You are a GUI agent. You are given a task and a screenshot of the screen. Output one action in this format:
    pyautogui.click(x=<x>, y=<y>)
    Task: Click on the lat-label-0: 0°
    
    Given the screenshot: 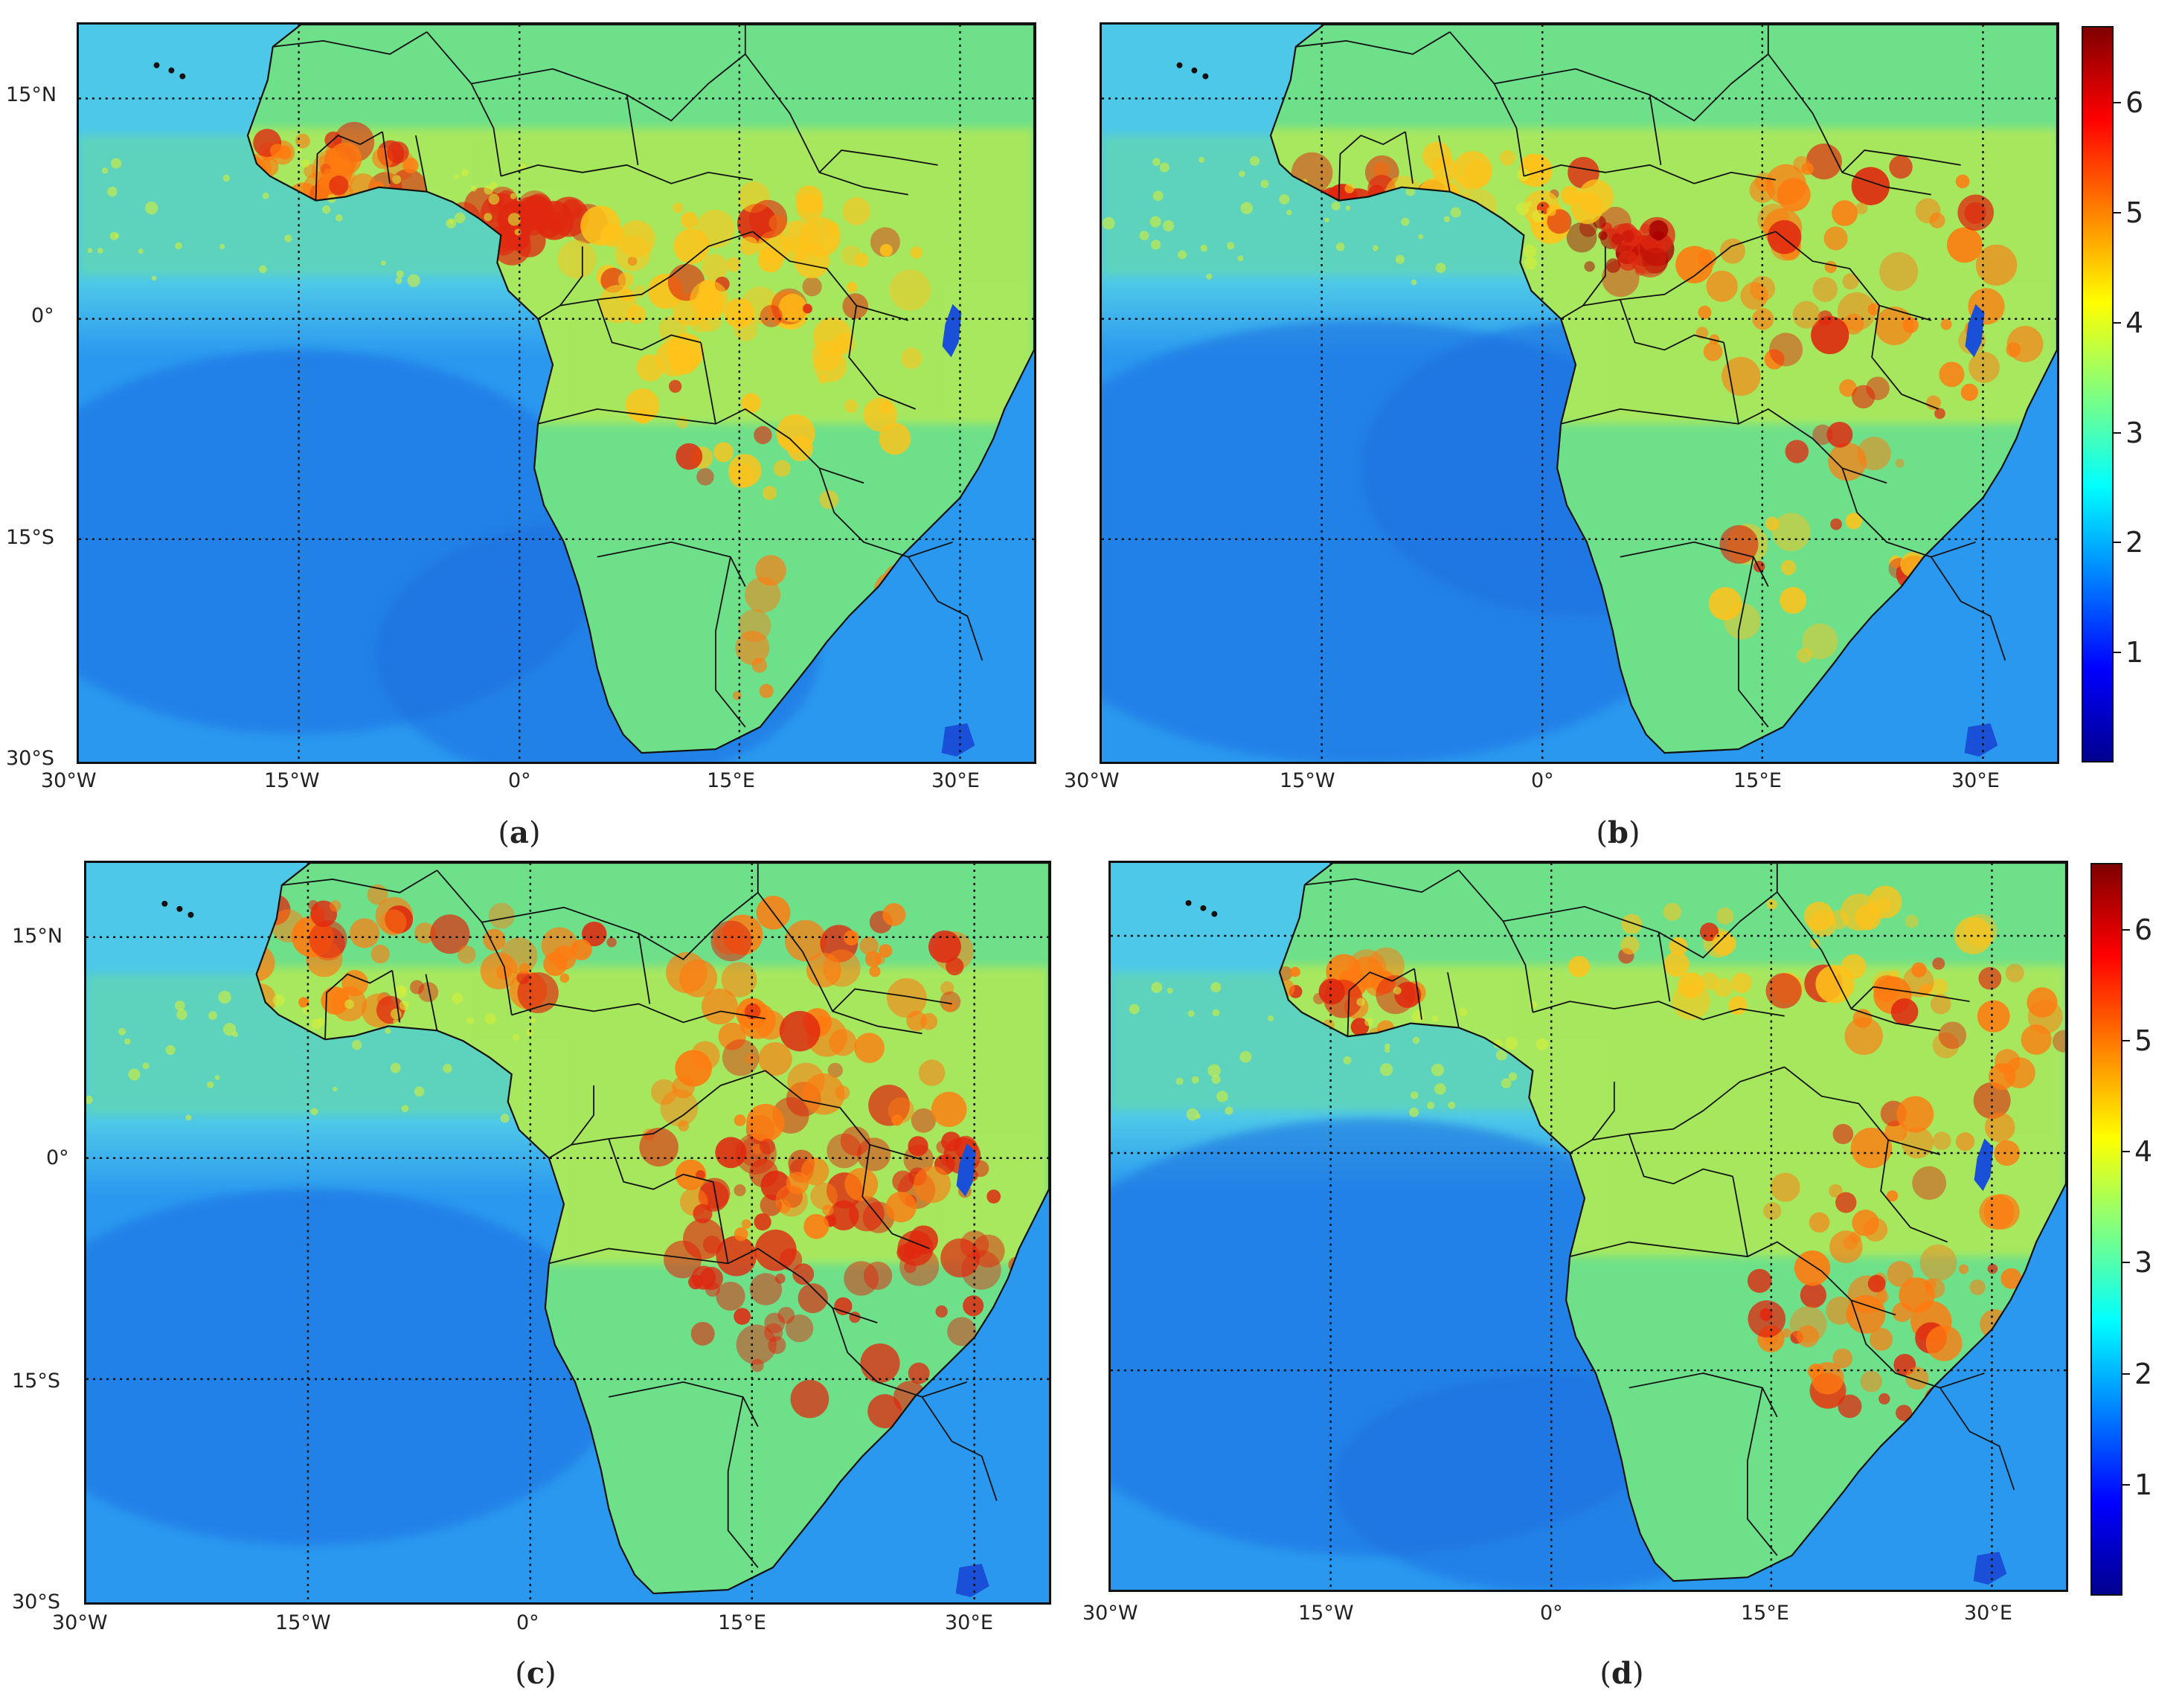 What is the action you would take?
    pyautogui.click(x=57, y=1157)
    